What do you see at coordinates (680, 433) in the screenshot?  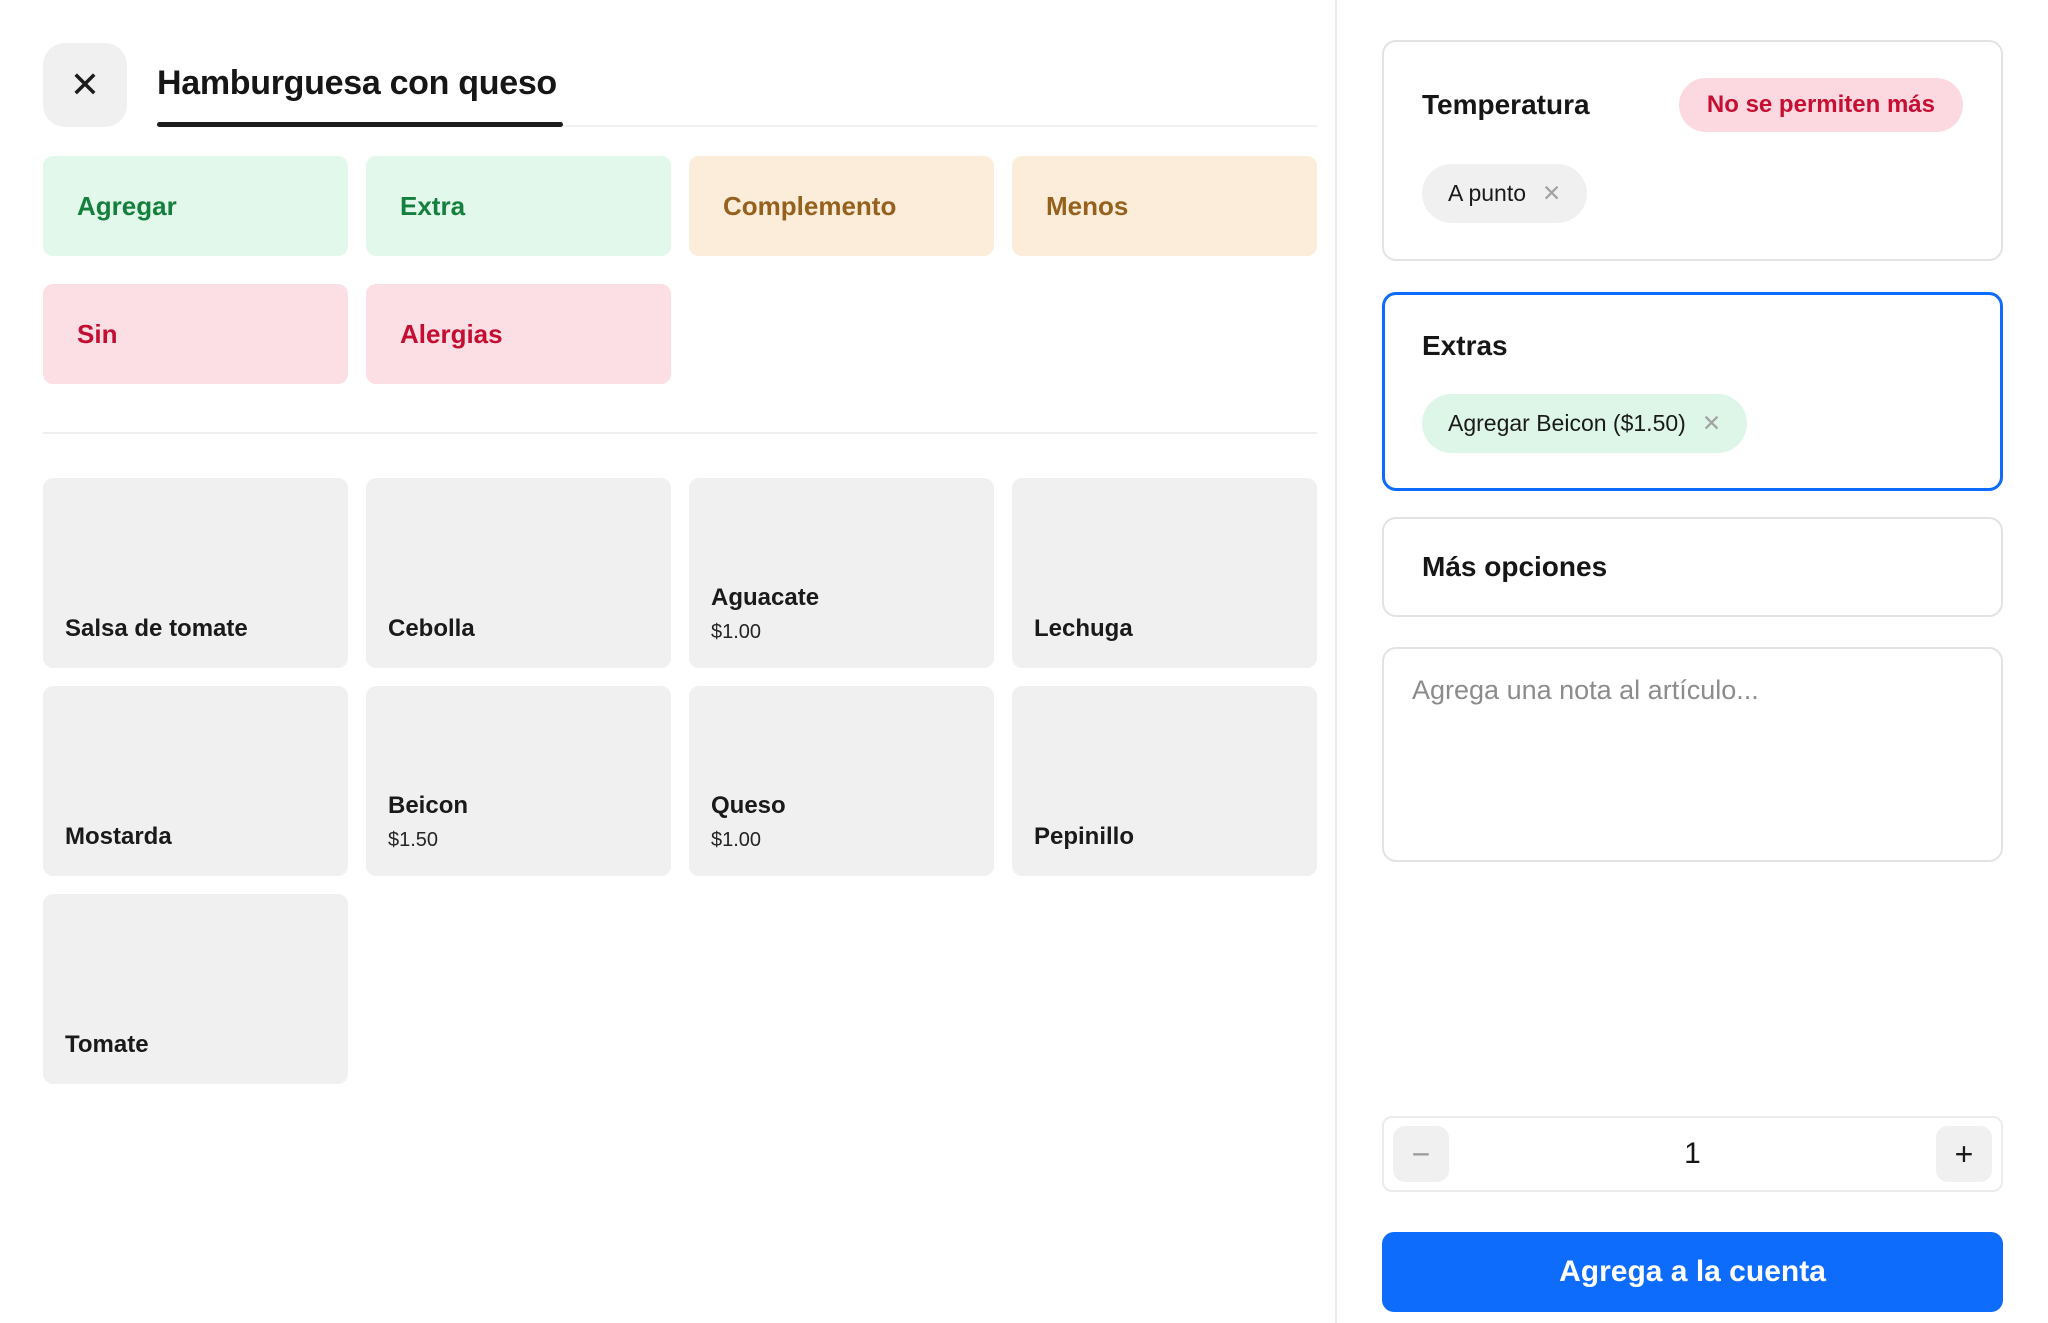 I see `section-divider` at bounding box center [680, 433].